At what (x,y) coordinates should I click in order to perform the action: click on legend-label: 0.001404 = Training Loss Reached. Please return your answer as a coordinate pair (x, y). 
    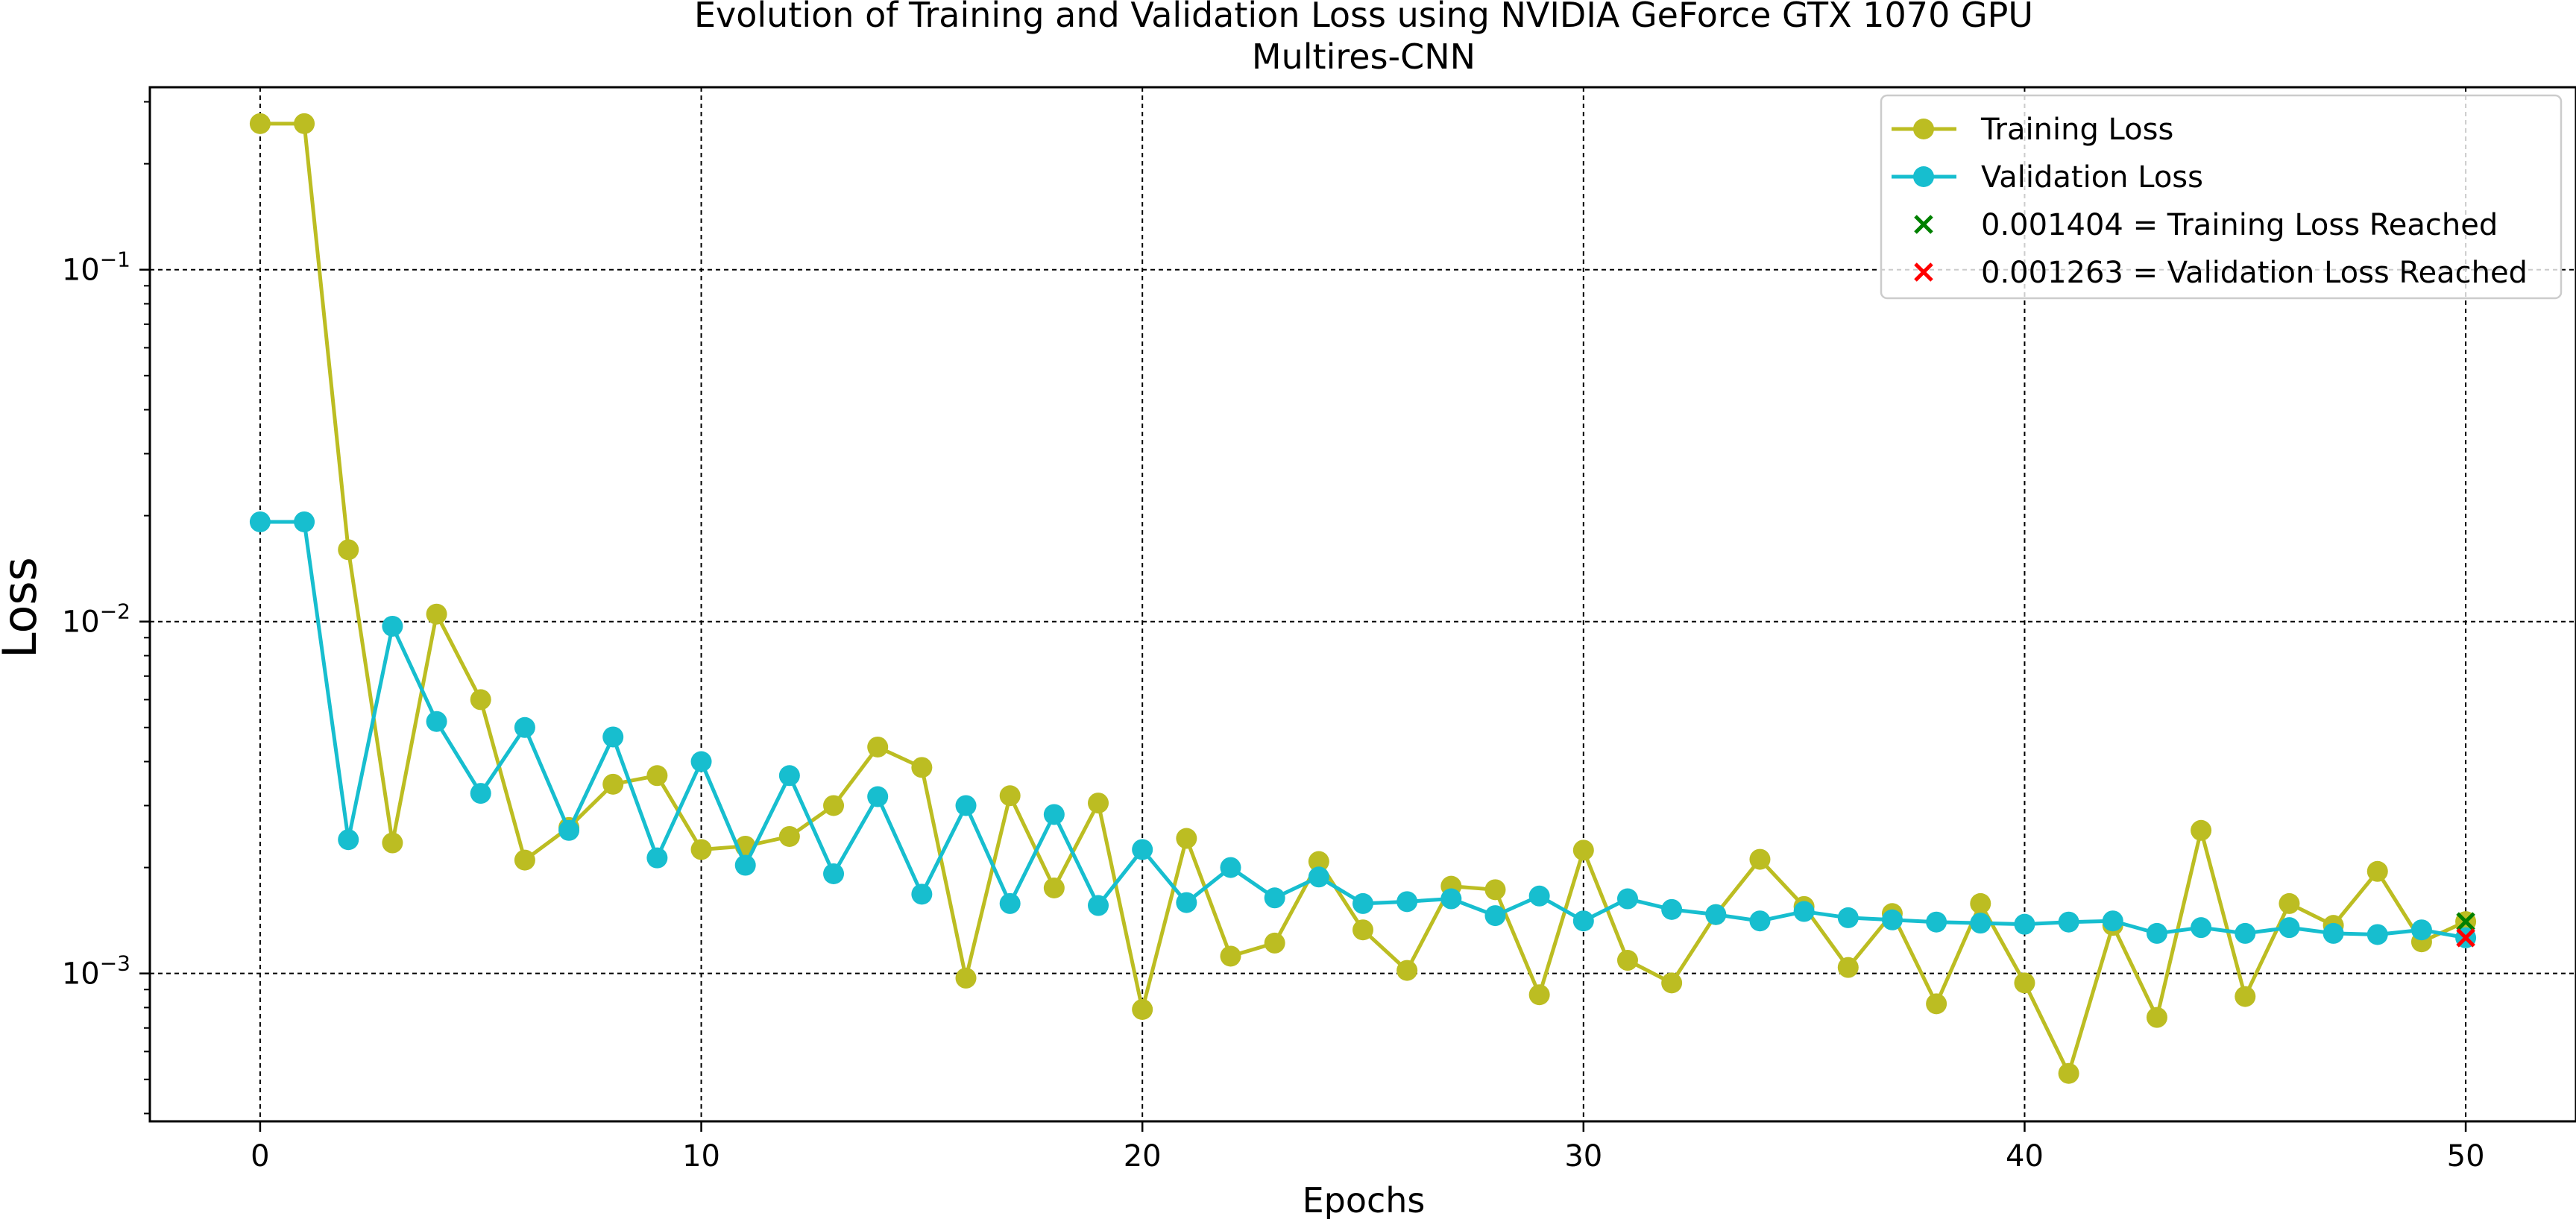
    Looking at the image, I should click on (2239, 225).